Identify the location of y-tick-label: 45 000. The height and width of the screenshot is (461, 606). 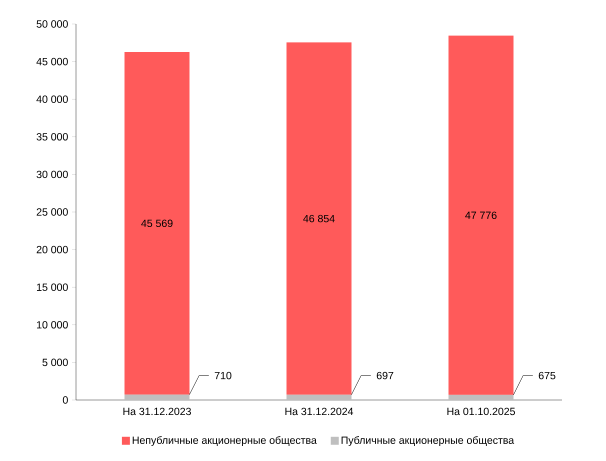
(52, 62).